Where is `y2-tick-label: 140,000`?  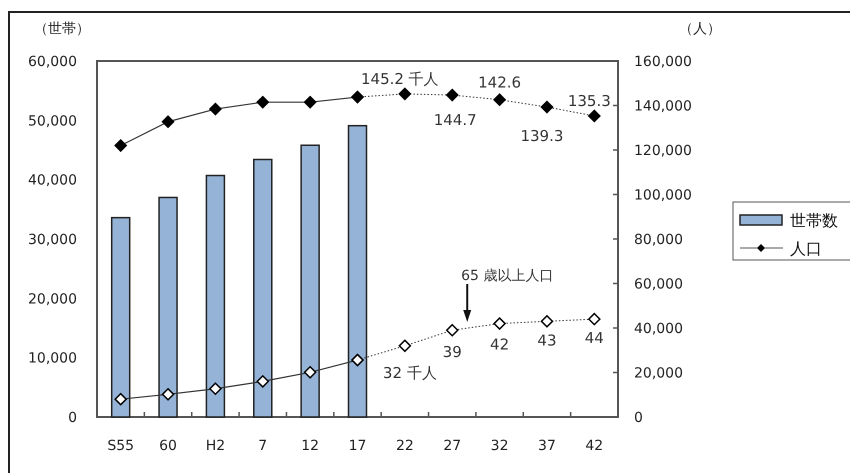
y2-tick-label: 140,000 is located at coordinates (663, 106).